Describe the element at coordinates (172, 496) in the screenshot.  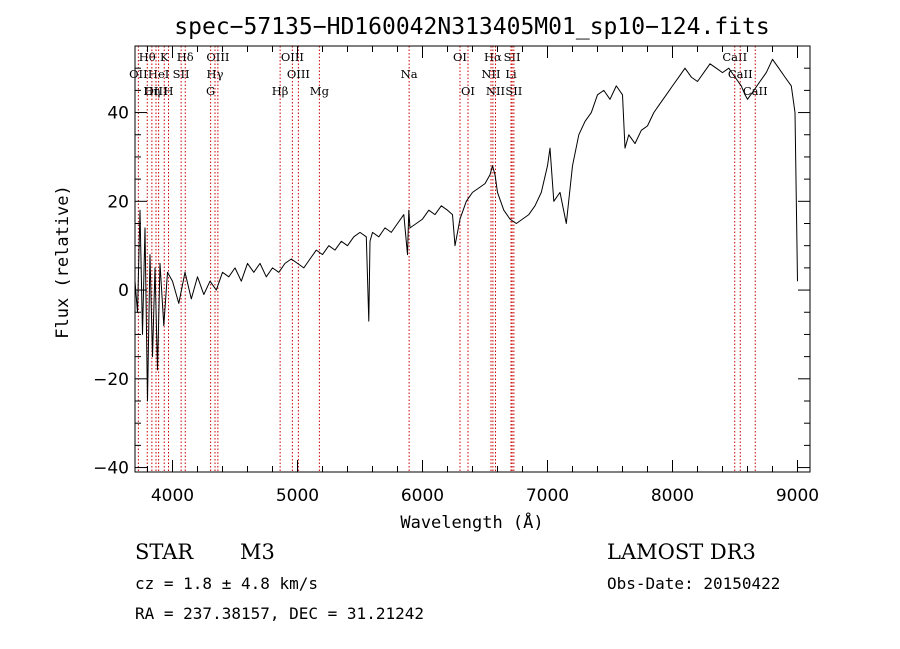
I see `x-tick-label: 4000` at that location.